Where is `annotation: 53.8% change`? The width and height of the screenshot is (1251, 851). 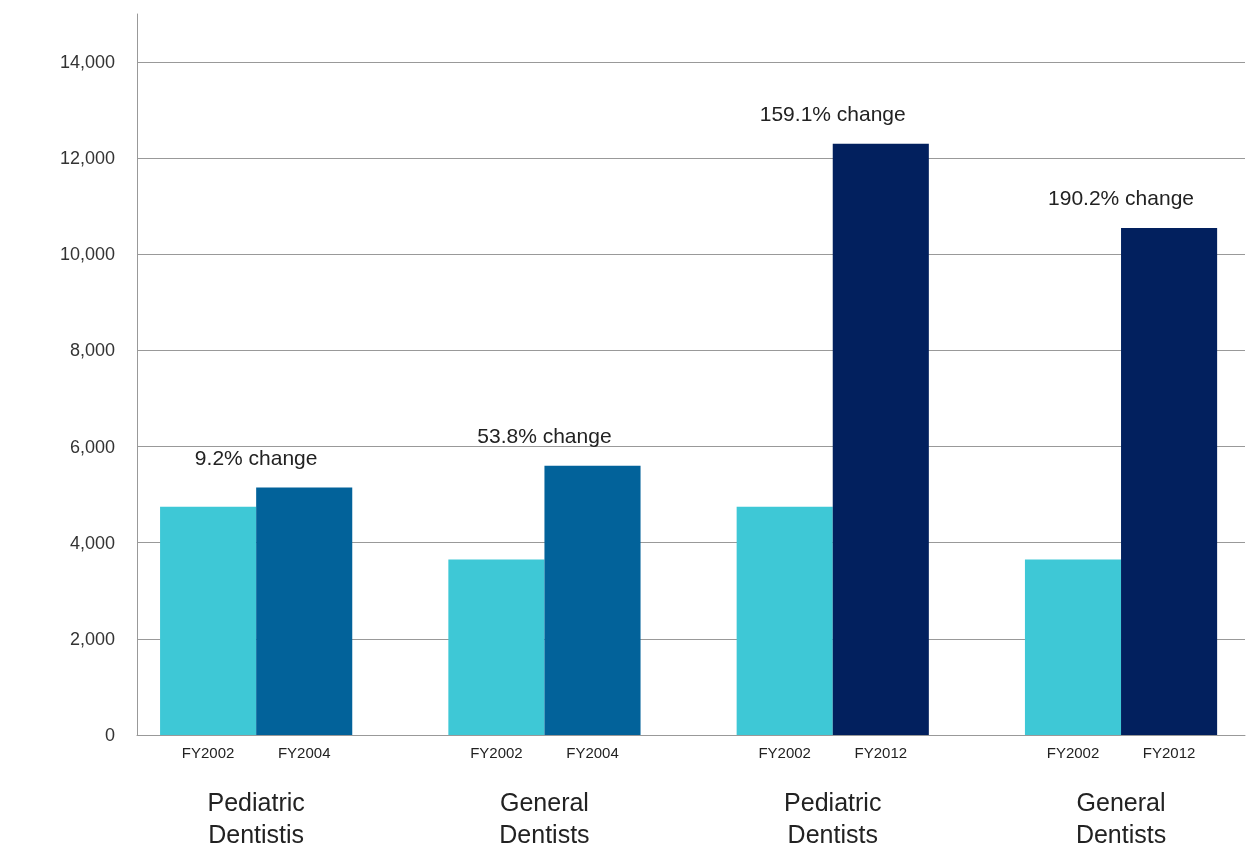 annotation: 53.8% change is located at coordinates (544, 436).